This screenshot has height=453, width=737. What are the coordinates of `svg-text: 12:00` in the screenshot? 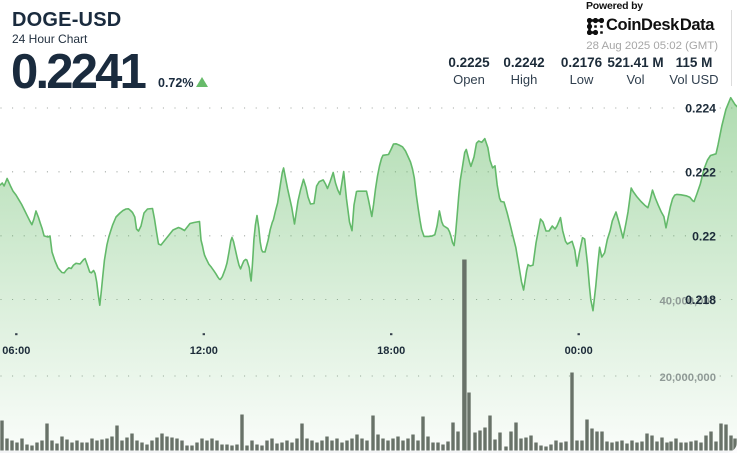 It's located at (204, 351).